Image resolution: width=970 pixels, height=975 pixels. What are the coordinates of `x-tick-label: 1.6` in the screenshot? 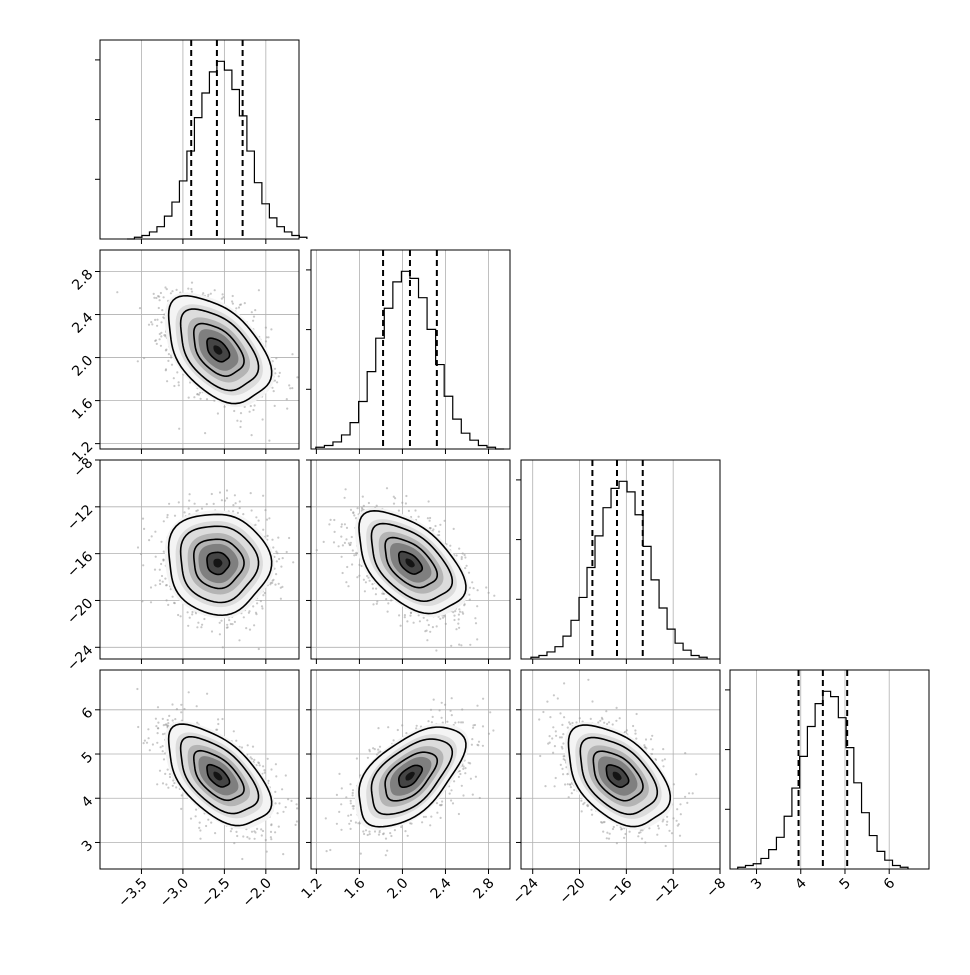 It's located at (355, 888).